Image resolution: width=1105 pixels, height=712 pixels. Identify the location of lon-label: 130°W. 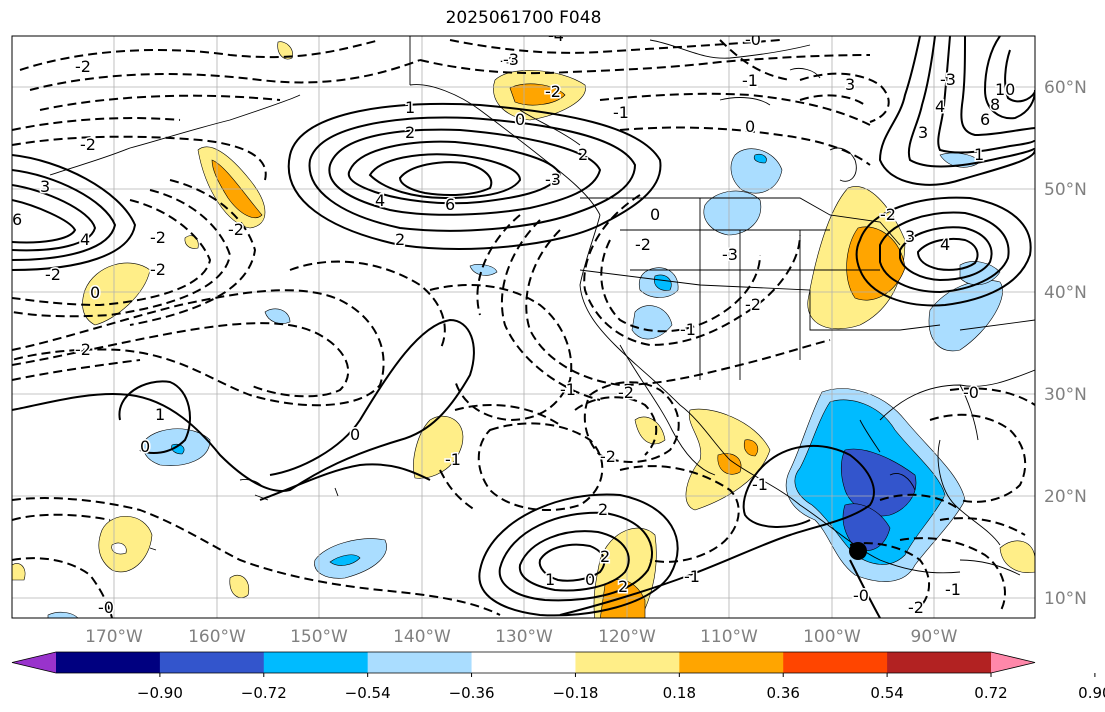
(524, 637).